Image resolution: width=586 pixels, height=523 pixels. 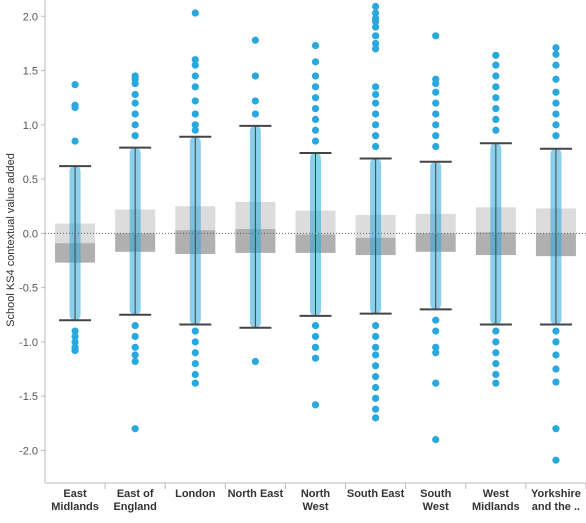 What do you see at coordinates (135, 494) in the screenshot?
I see `category-label: East of` at bounding box center [135, 494].